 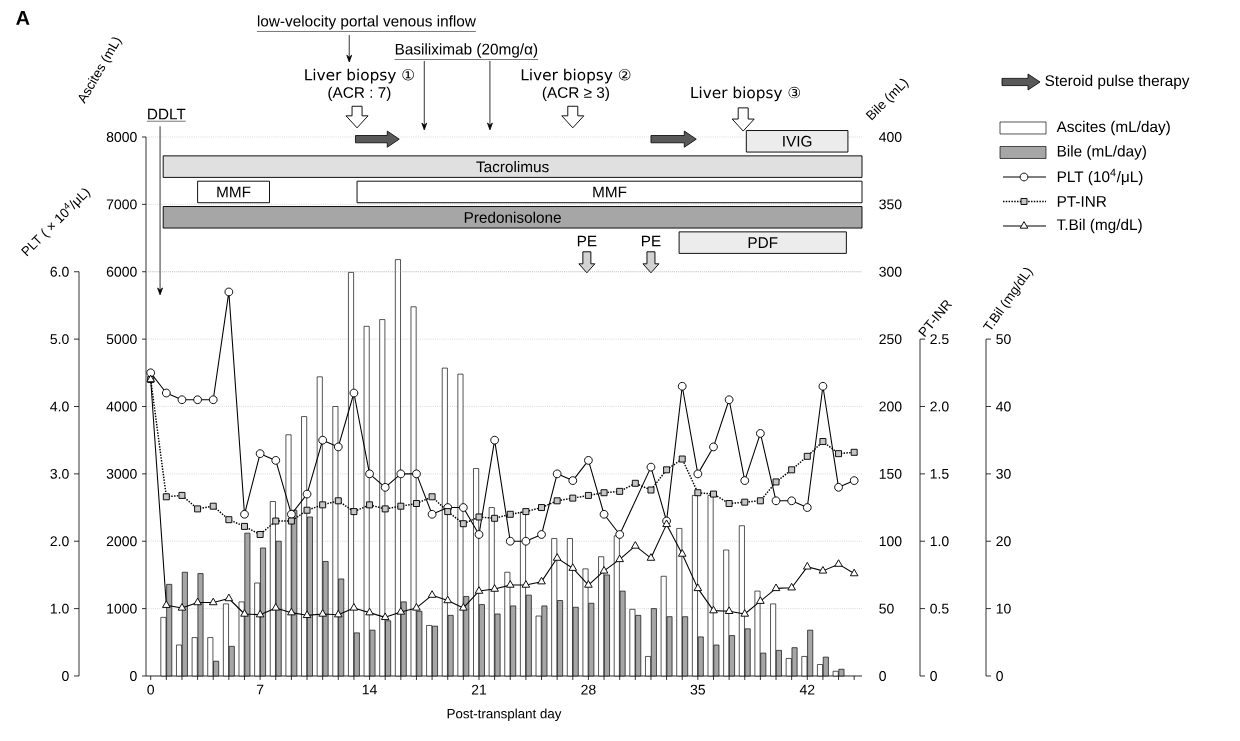 I want to click on y-tick-label: 1.0, so click(x=59, y=608).